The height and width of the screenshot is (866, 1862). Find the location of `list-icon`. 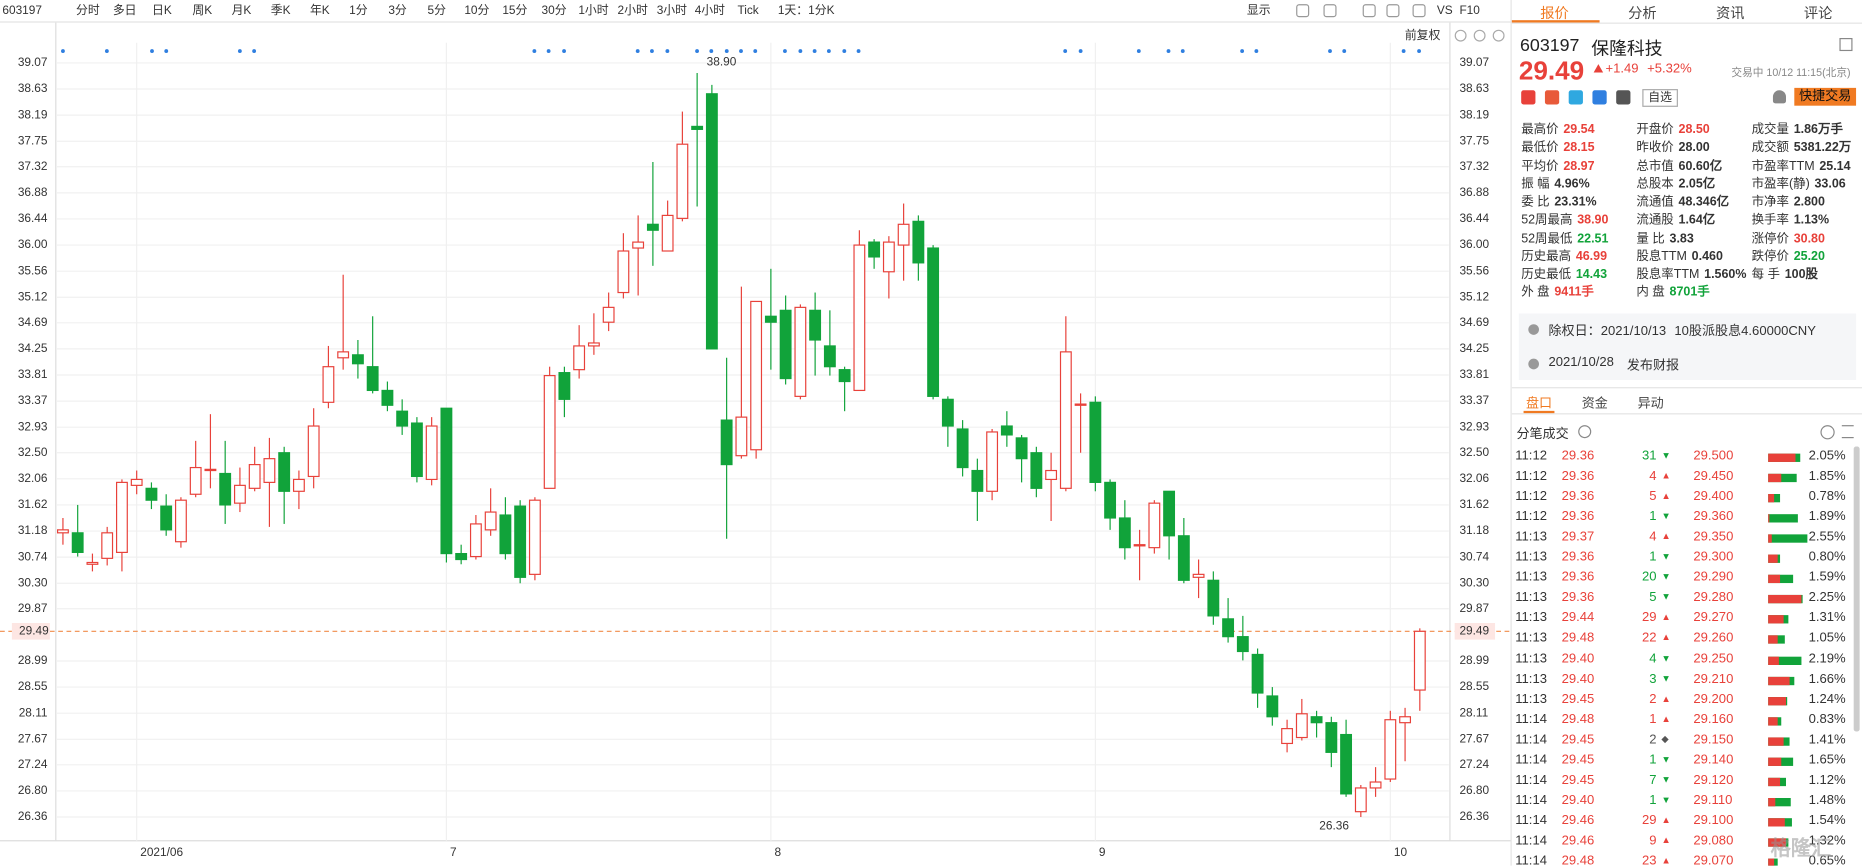

list-icon is located at coordinates (1847, 432).